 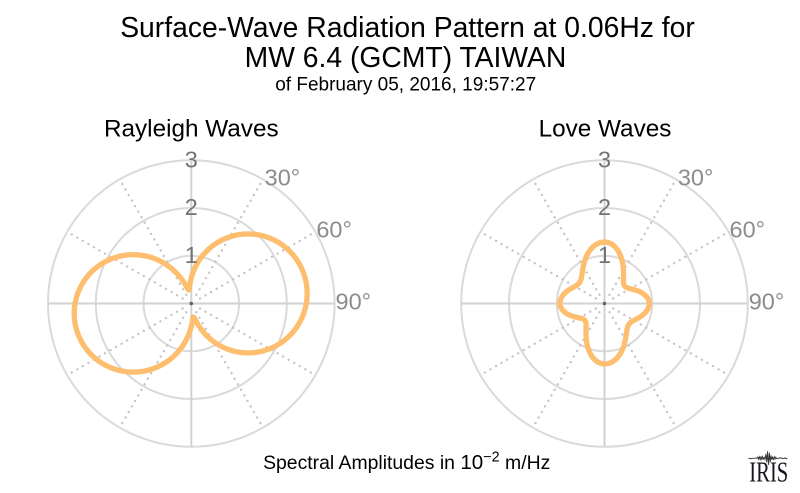 What do you see at coordinates (405, 85) in the screenshot?
I see `svg-text: of February 05, 2016, 19:57:27` at bounding box center [405, 85].